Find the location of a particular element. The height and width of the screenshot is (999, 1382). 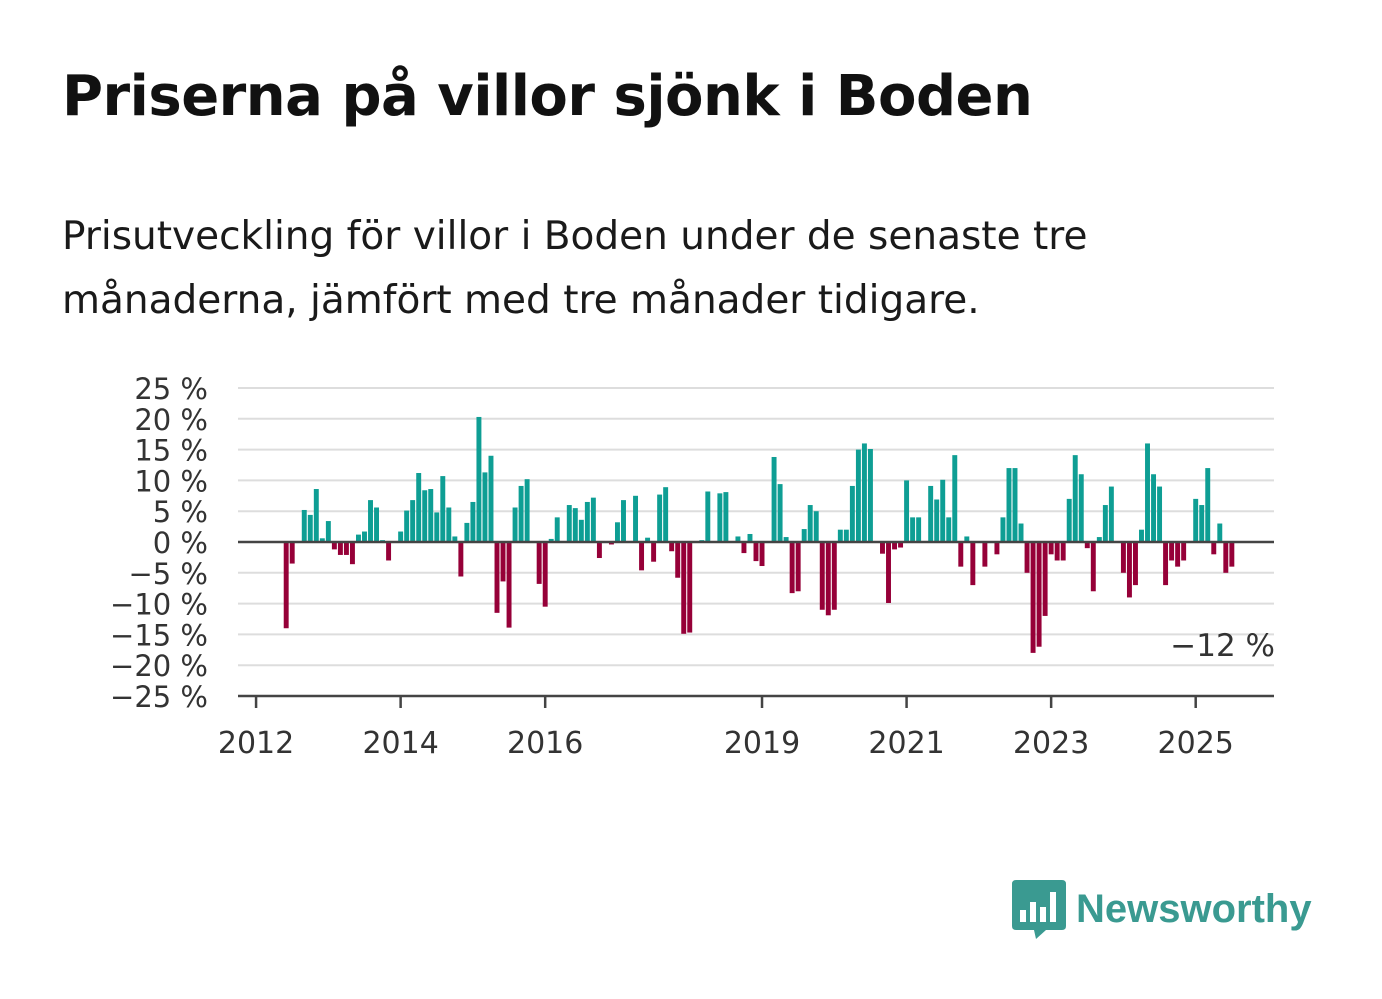

y-tick-label: 20 % is located at coordinates (171, 420).